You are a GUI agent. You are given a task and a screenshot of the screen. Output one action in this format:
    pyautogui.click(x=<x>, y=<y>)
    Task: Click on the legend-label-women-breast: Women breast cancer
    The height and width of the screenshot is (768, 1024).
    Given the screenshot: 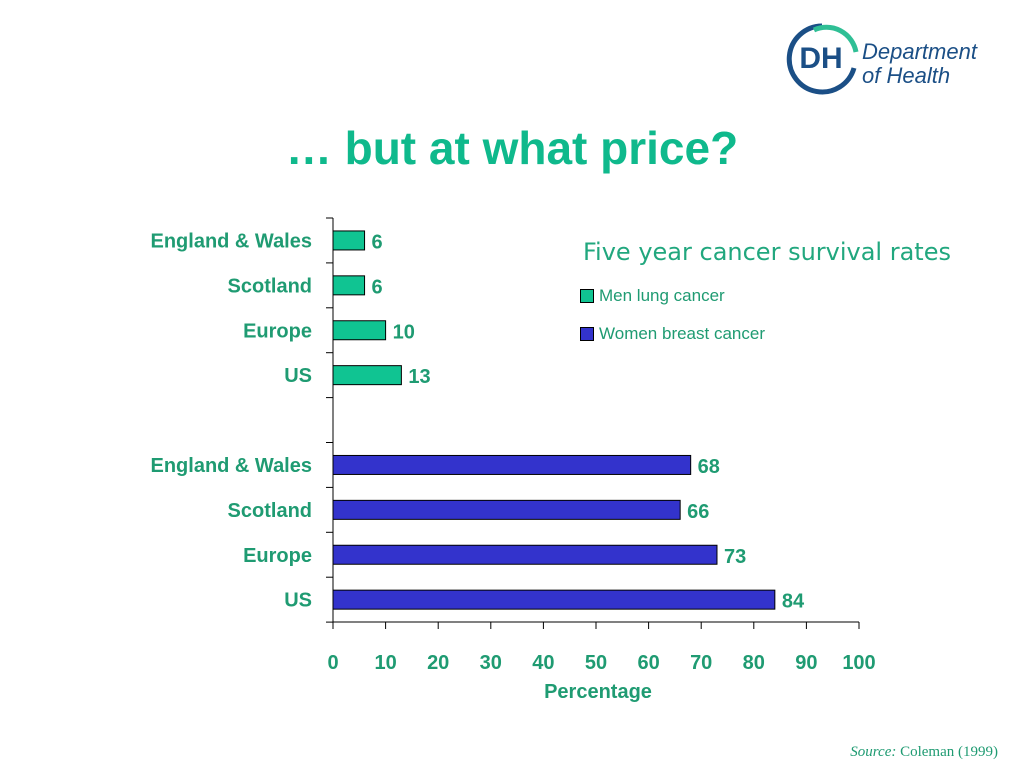 What is the action you would take?
    pyautogui.click(x=682, y=333)
    